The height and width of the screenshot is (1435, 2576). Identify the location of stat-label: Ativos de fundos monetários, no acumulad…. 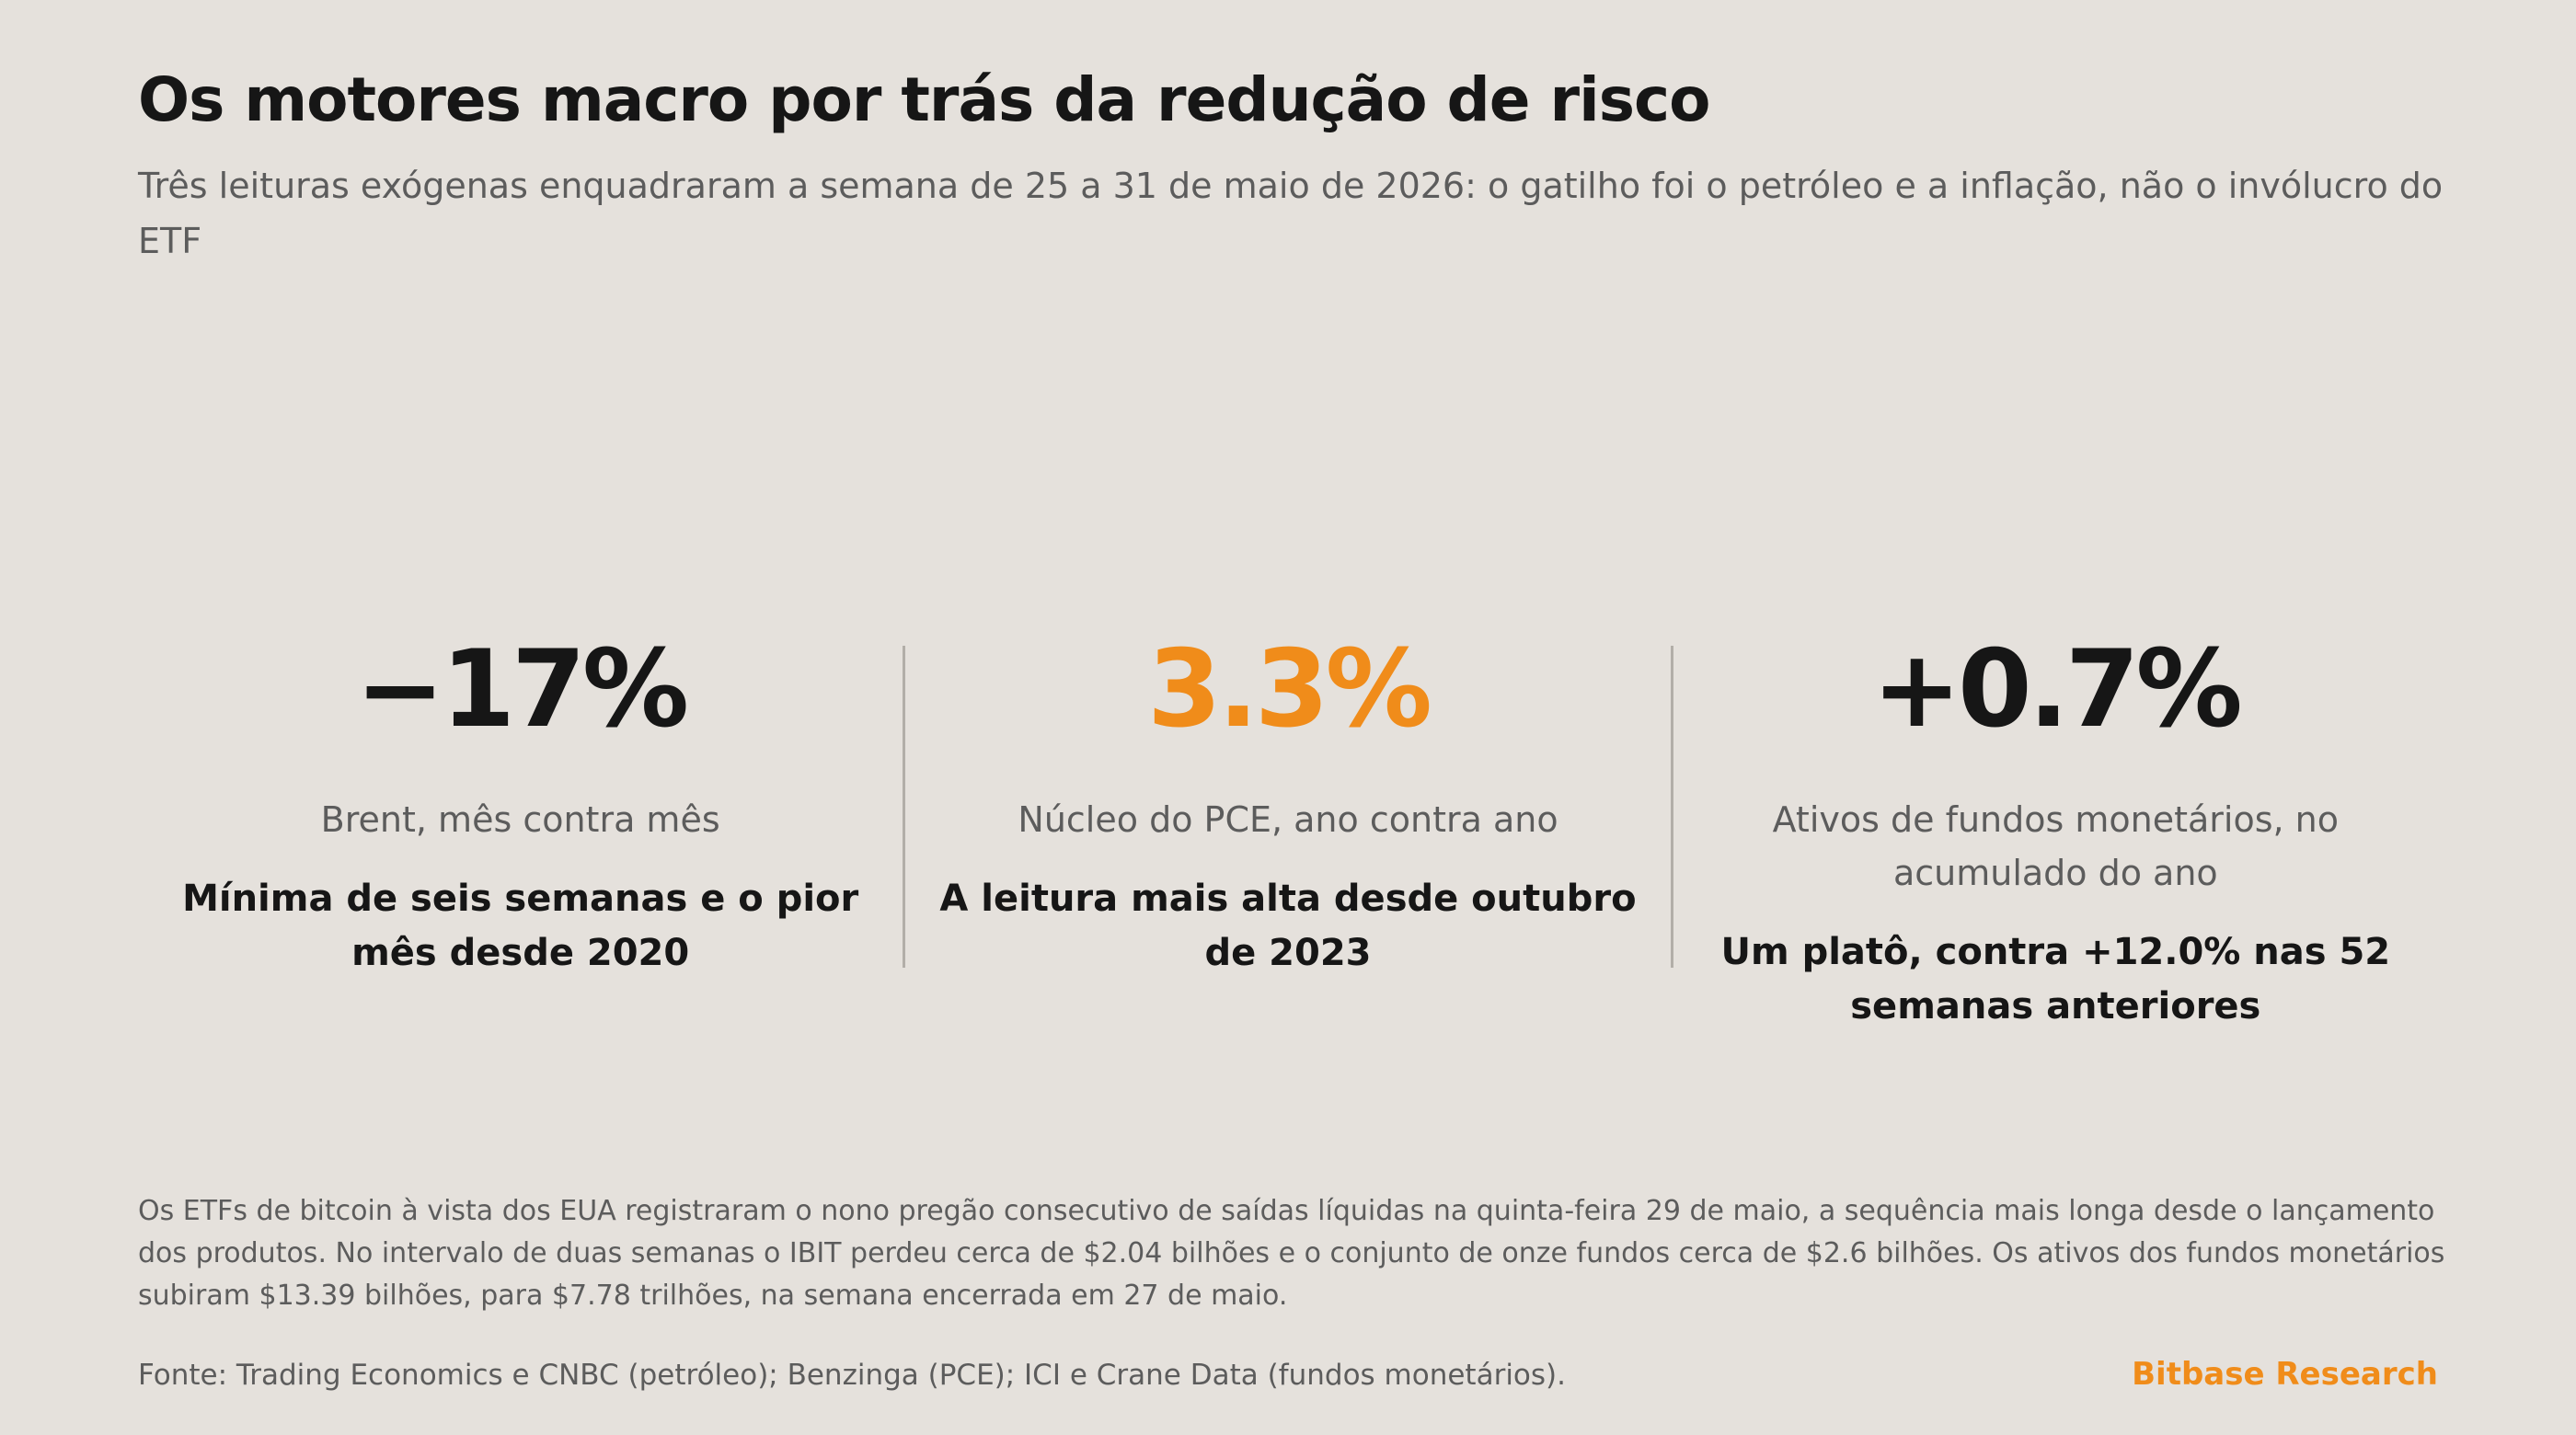
(2056, 846).